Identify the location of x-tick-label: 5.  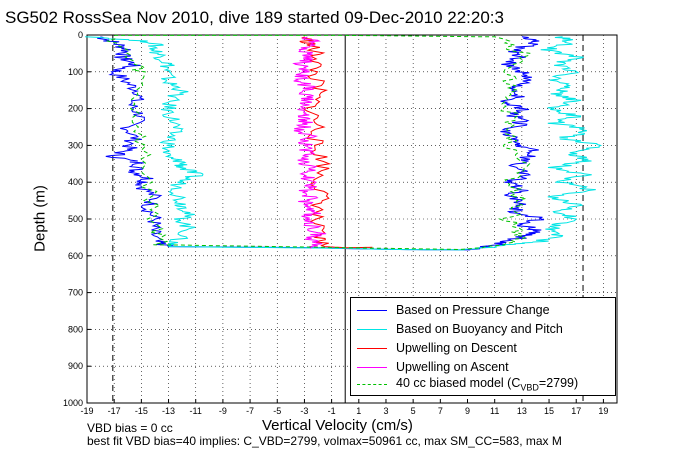
(413, 411).